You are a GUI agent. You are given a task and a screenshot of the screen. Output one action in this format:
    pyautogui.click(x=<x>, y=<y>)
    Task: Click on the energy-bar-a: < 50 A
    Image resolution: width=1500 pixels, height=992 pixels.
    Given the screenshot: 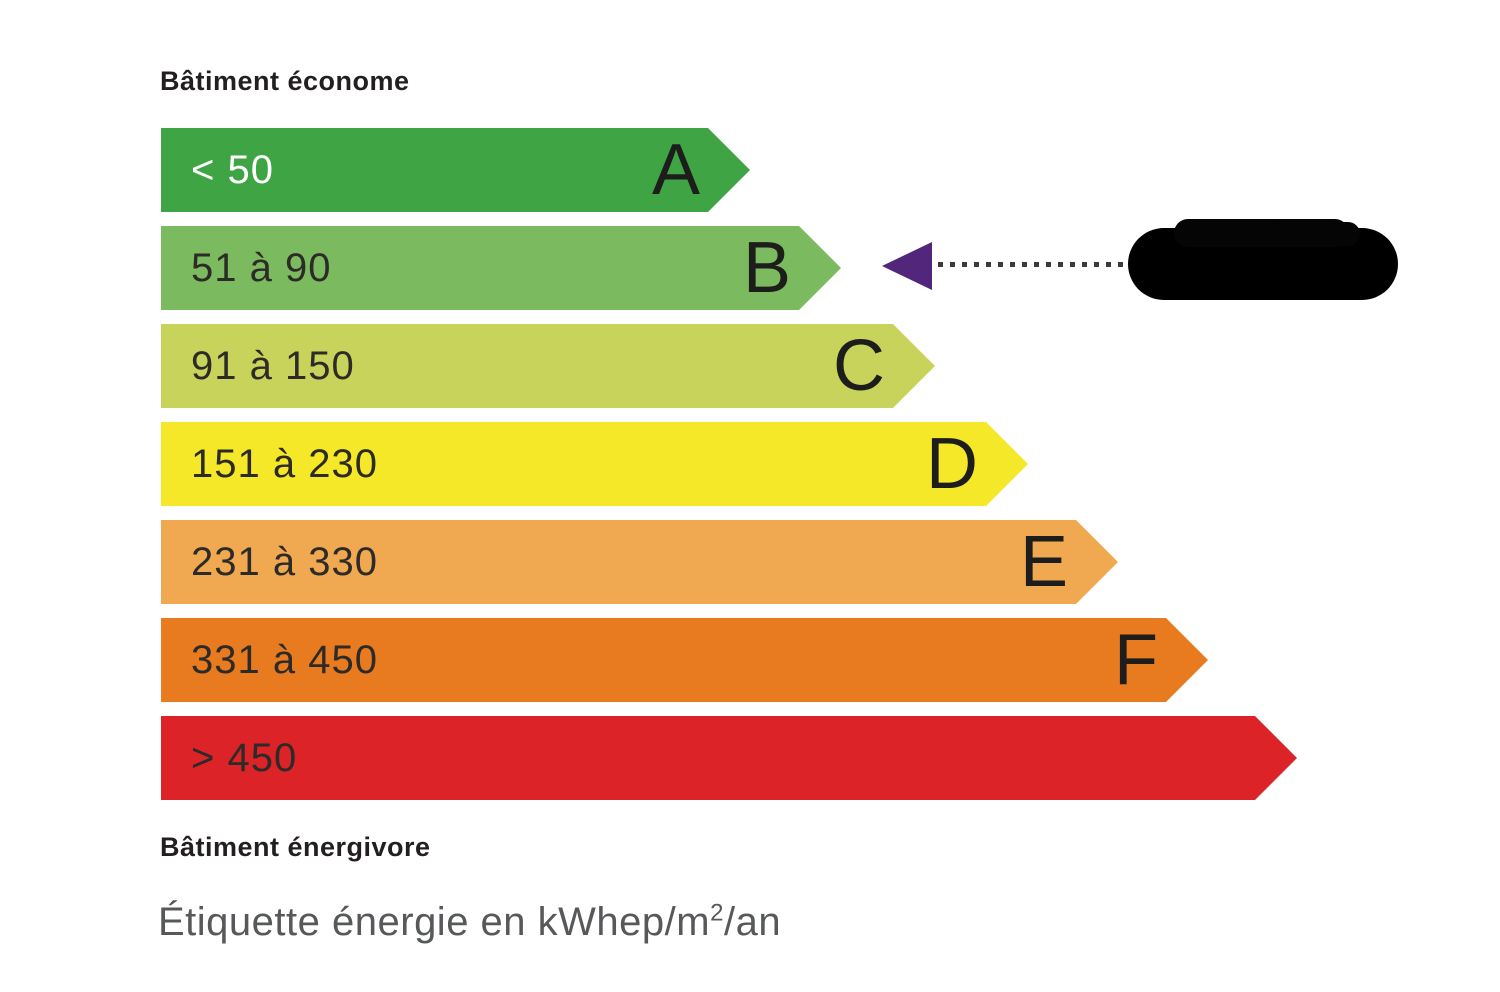 What is the action you would take?
    pyautogui.click(x=455, y=170)
    